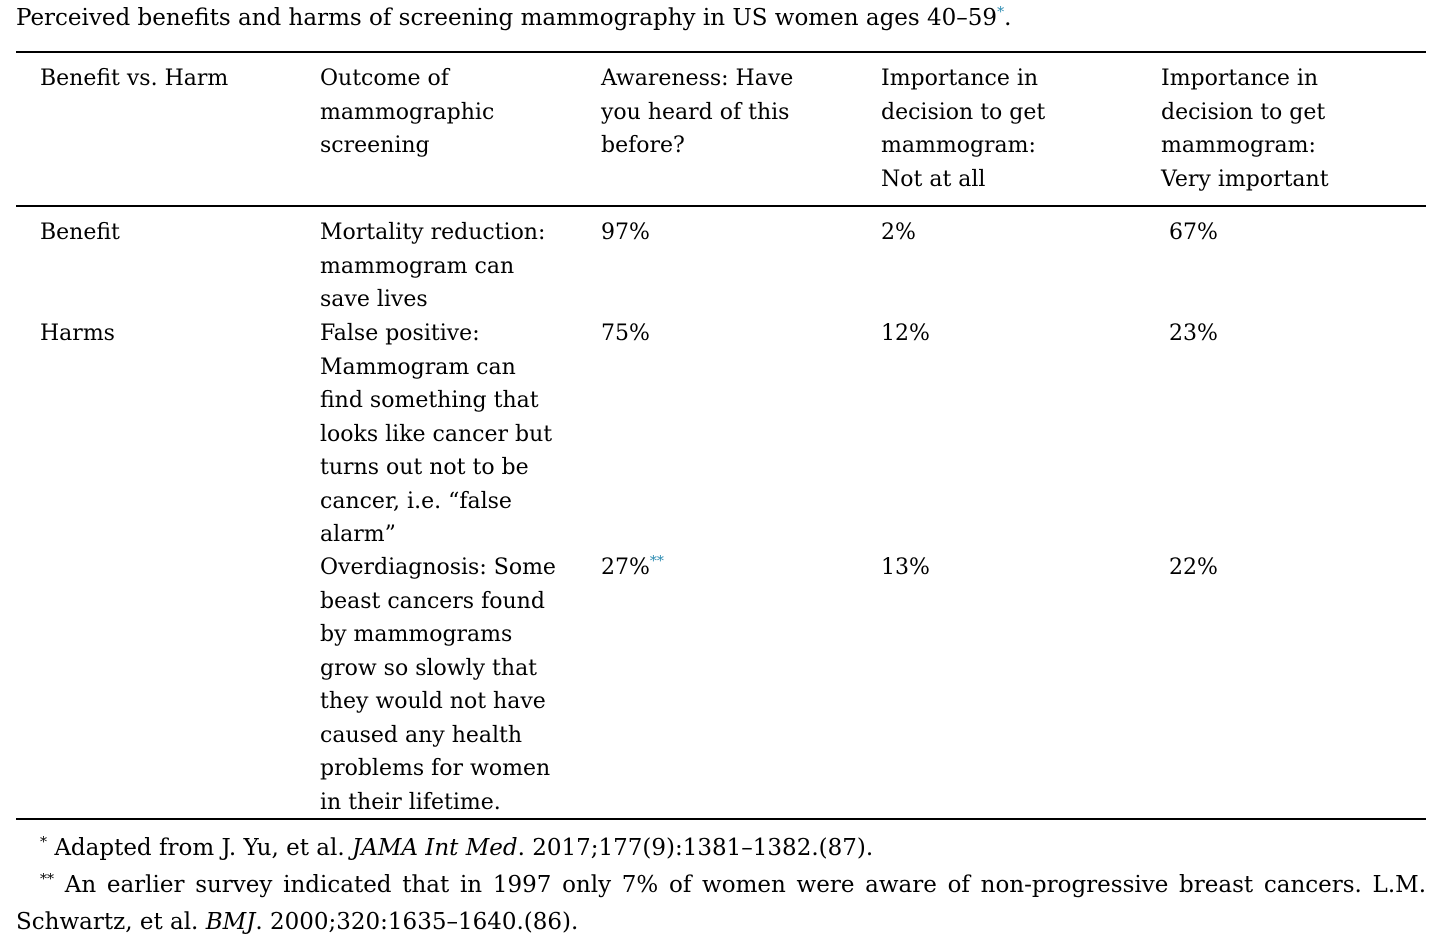  Describe the element at coordinates (1193, 232) in the screenshot. I see `row-1-very-important: 67%` at that location.